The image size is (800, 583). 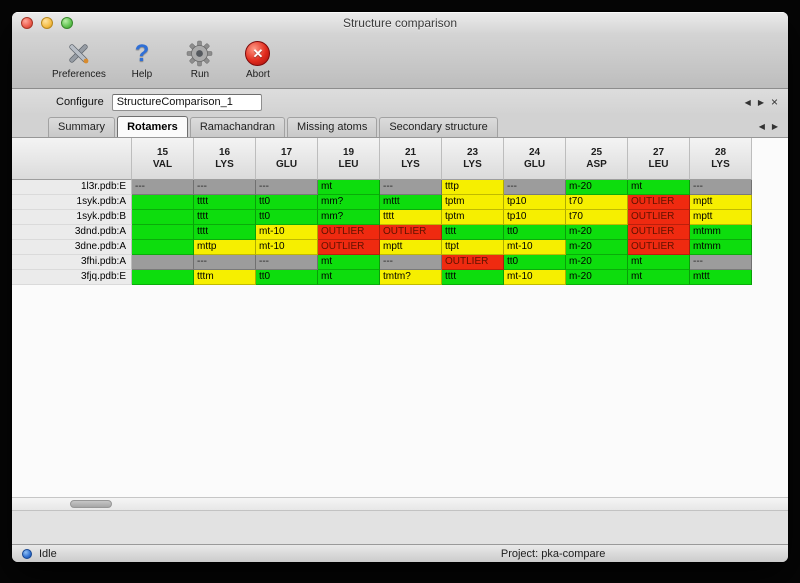 What do you see at coordinates (91, 504) in the screenshot?
I see `horizontal-scrollbar-thumb` at bounding box center [91, 504].